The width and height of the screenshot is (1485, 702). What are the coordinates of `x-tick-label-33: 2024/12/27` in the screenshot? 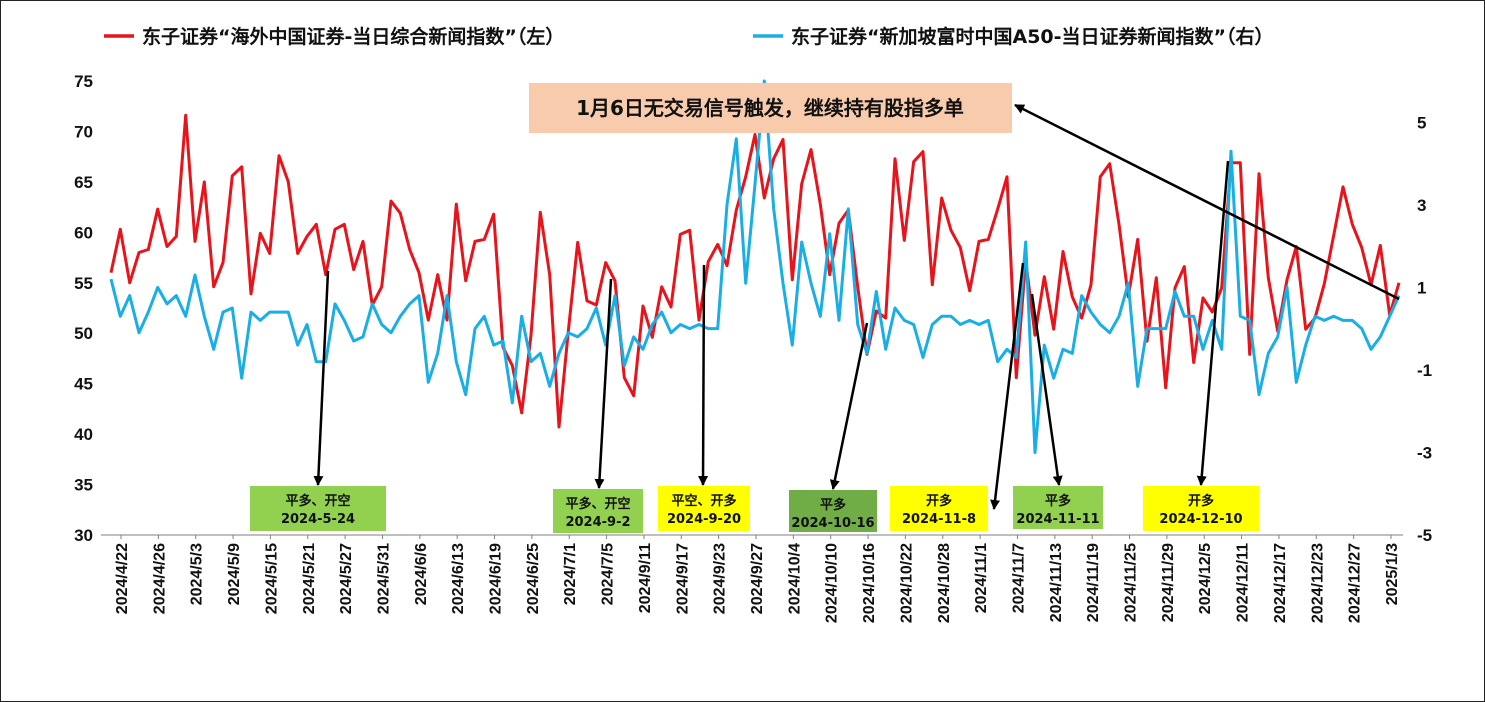 It's located at (1355, 583).